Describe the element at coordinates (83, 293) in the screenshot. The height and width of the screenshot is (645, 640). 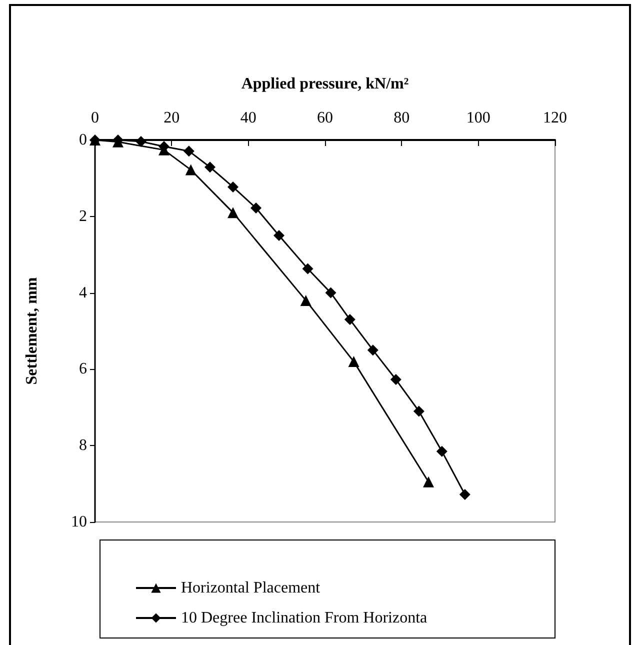
I see `y-tick-label: 4` at that location.